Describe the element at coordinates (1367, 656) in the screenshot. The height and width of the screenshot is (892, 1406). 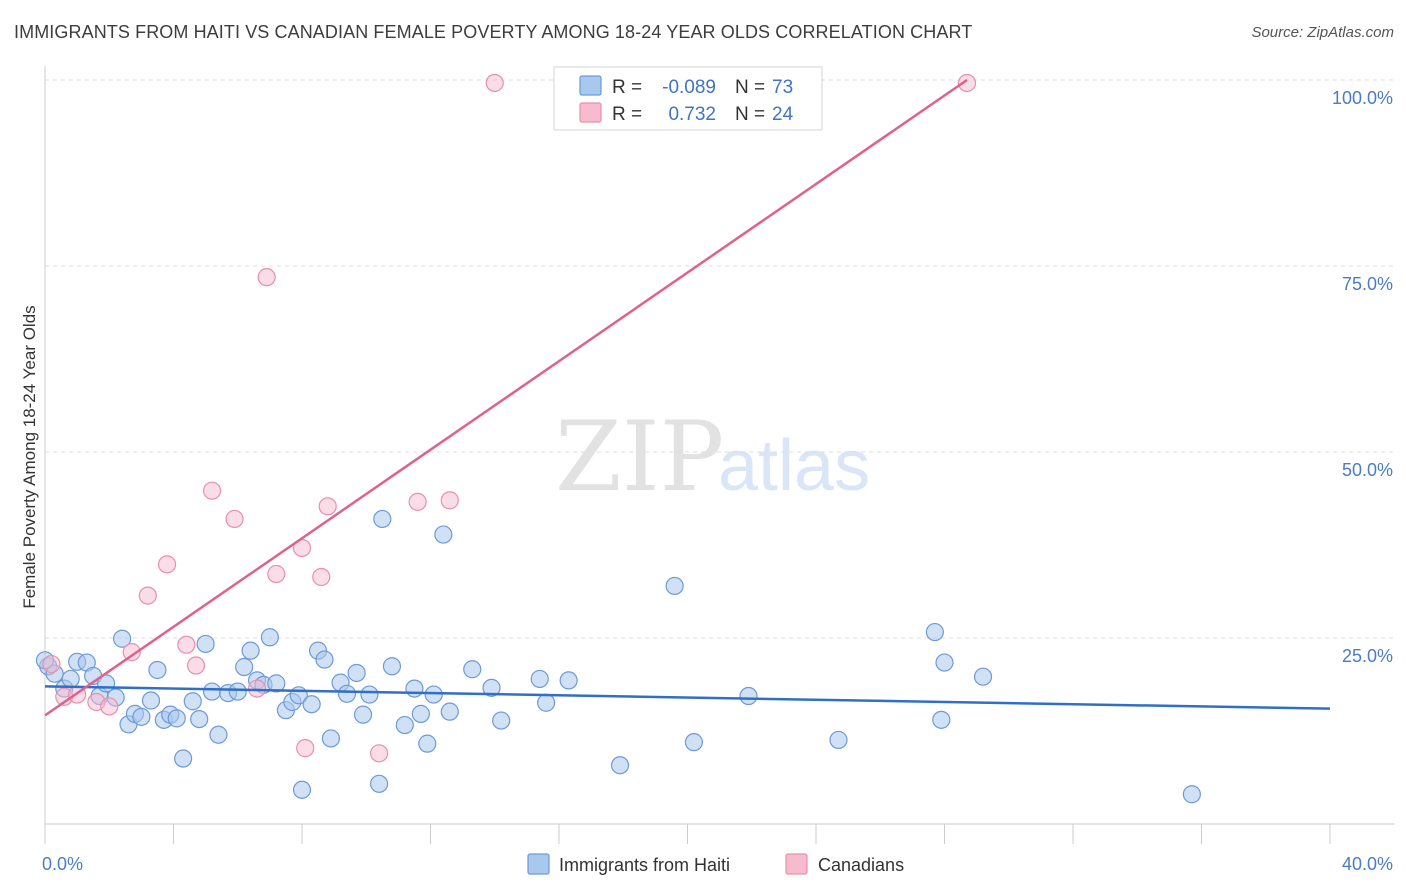
I see `y-tick-label: 25.0%` at that location.